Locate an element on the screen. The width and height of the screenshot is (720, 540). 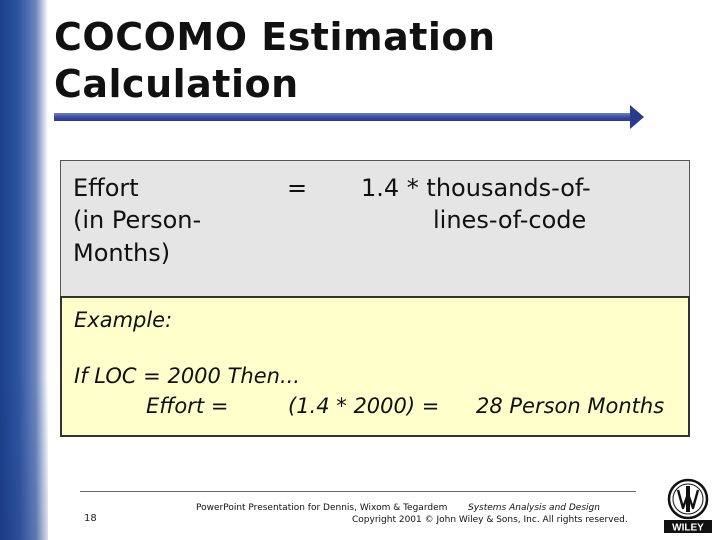
slide-title-line-2: Calculation is located at coordinates (176, 84).